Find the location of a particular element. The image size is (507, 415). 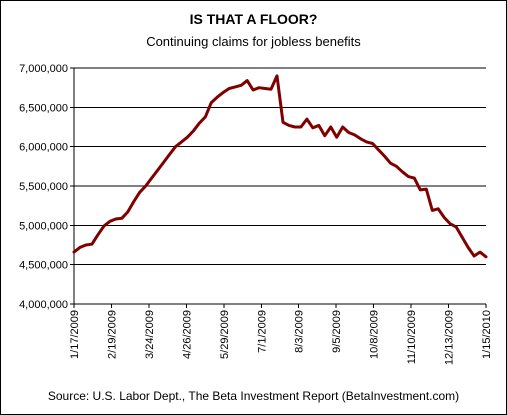

x-tick-label: 5/29/2009 is located at coordinates (225, 334).